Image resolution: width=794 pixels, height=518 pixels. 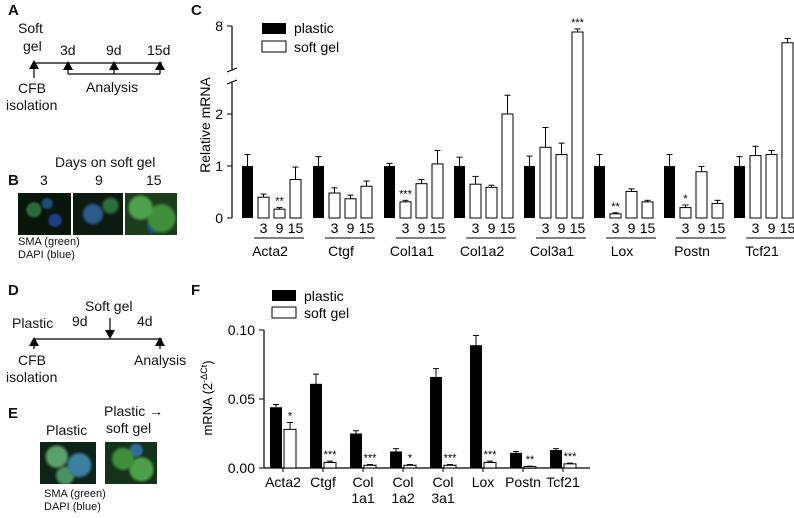 What do you see at coordinates (32, 88) in the screenshot?
I see `timeline-a-cfb: CFB` at bounding box center [32, 88].